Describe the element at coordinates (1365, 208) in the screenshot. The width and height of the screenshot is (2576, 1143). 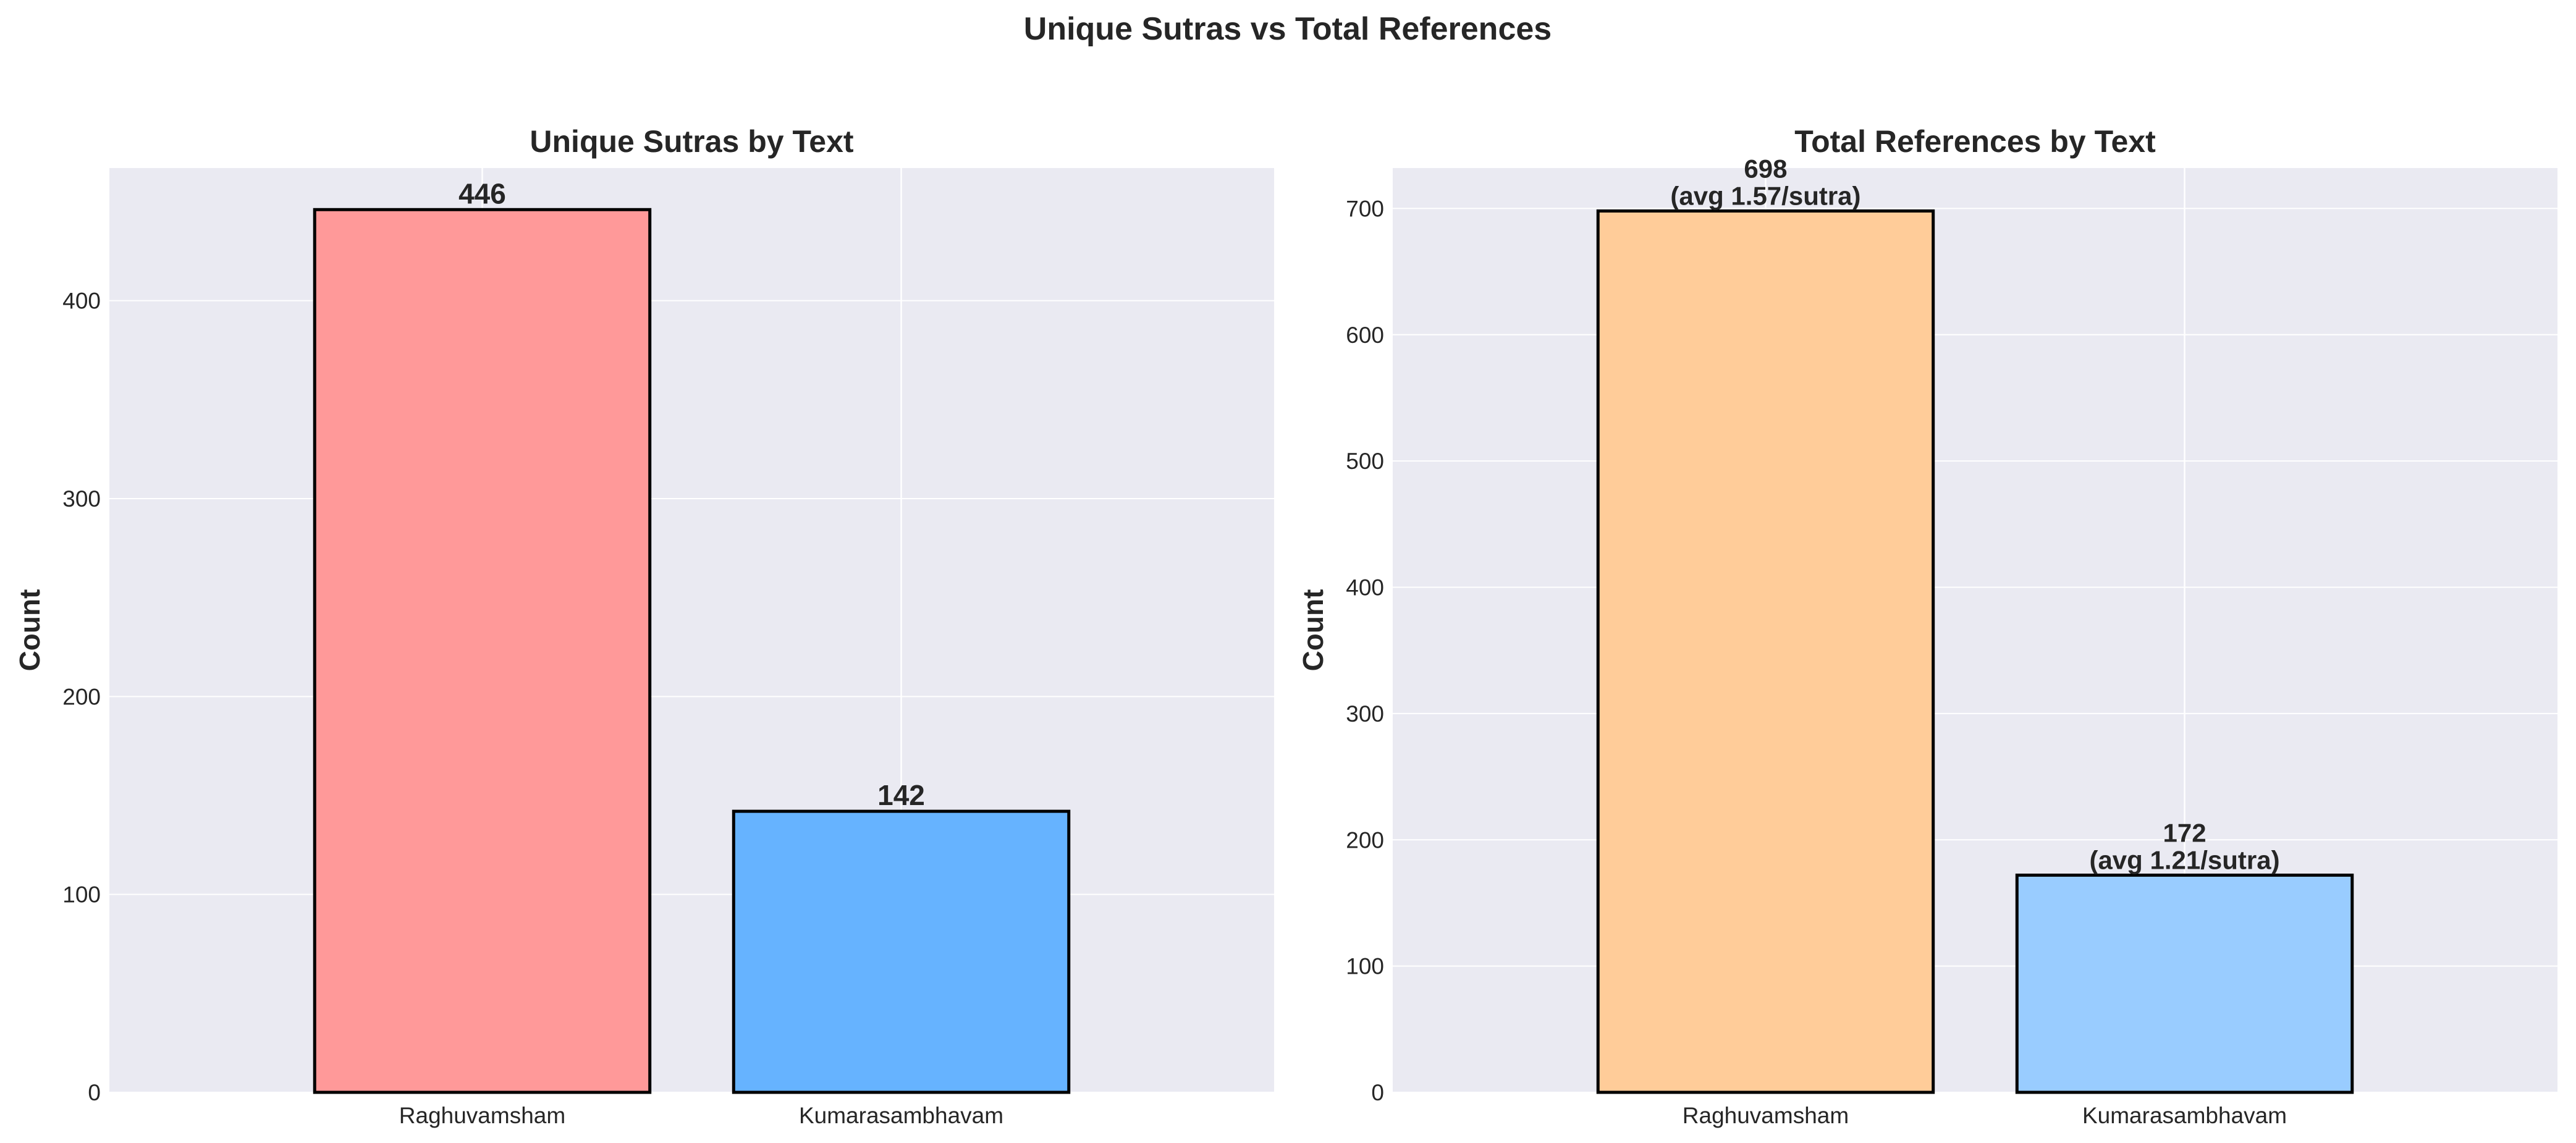
I see `y-tick-label: 700` at that location.